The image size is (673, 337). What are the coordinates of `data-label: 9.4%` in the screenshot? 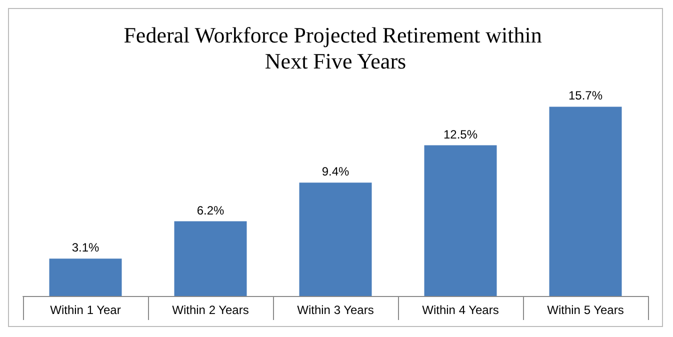 It's located at (336, 171).